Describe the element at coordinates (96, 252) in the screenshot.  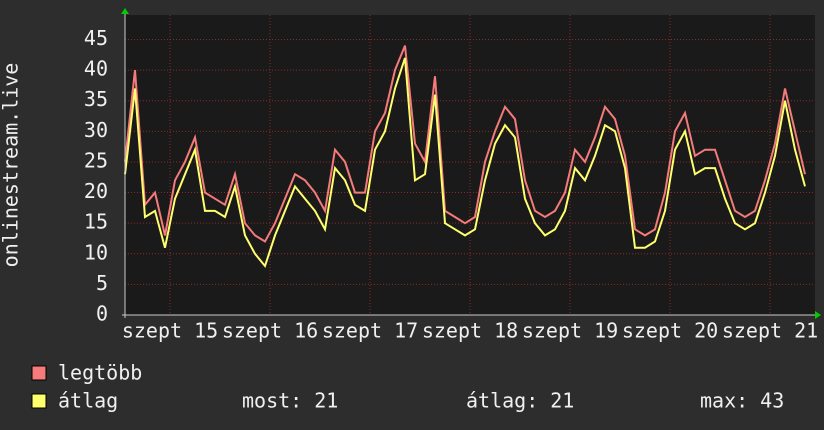
I see `y-tick-label: 10` at that location.